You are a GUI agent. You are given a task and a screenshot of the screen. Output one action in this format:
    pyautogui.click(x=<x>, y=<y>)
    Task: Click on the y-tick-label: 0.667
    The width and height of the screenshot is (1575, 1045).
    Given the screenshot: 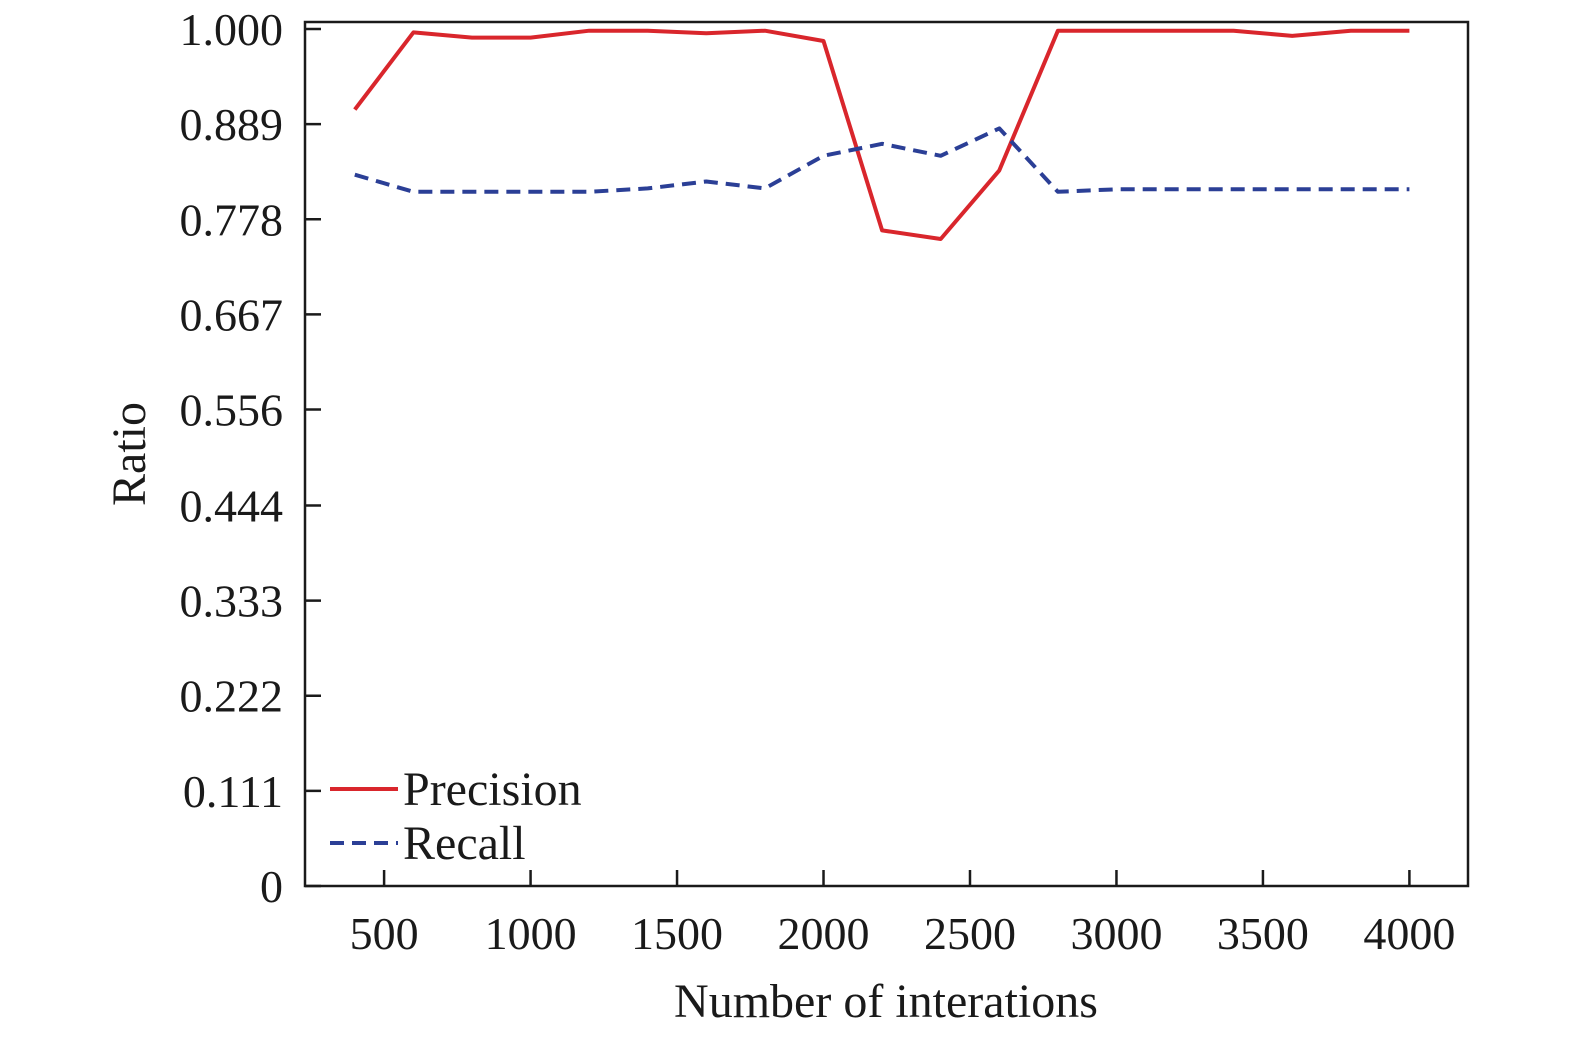 What is the action you would take?
    pyautogui.click(x=232, y=314)
    